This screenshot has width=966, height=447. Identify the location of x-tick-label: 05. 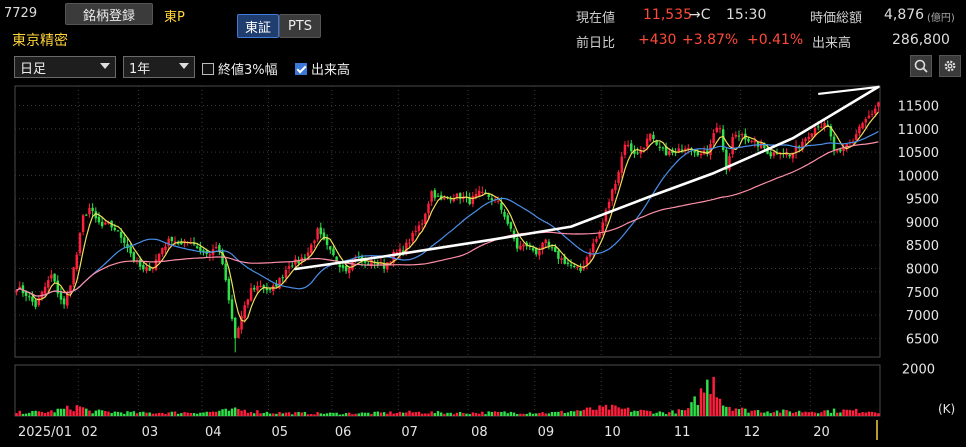
(279, 432).